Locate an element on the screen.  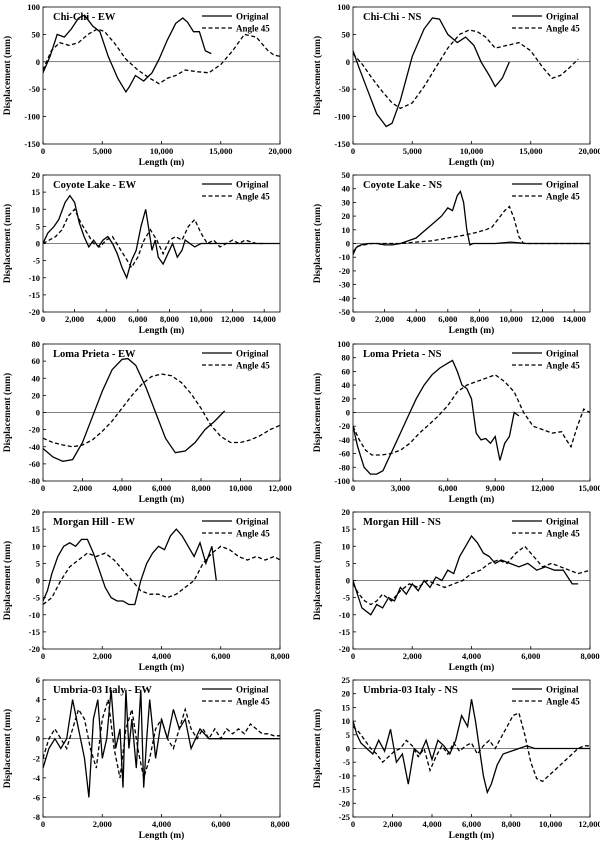
x-tick-label: 14,000 is located at coordinates (264, 319).